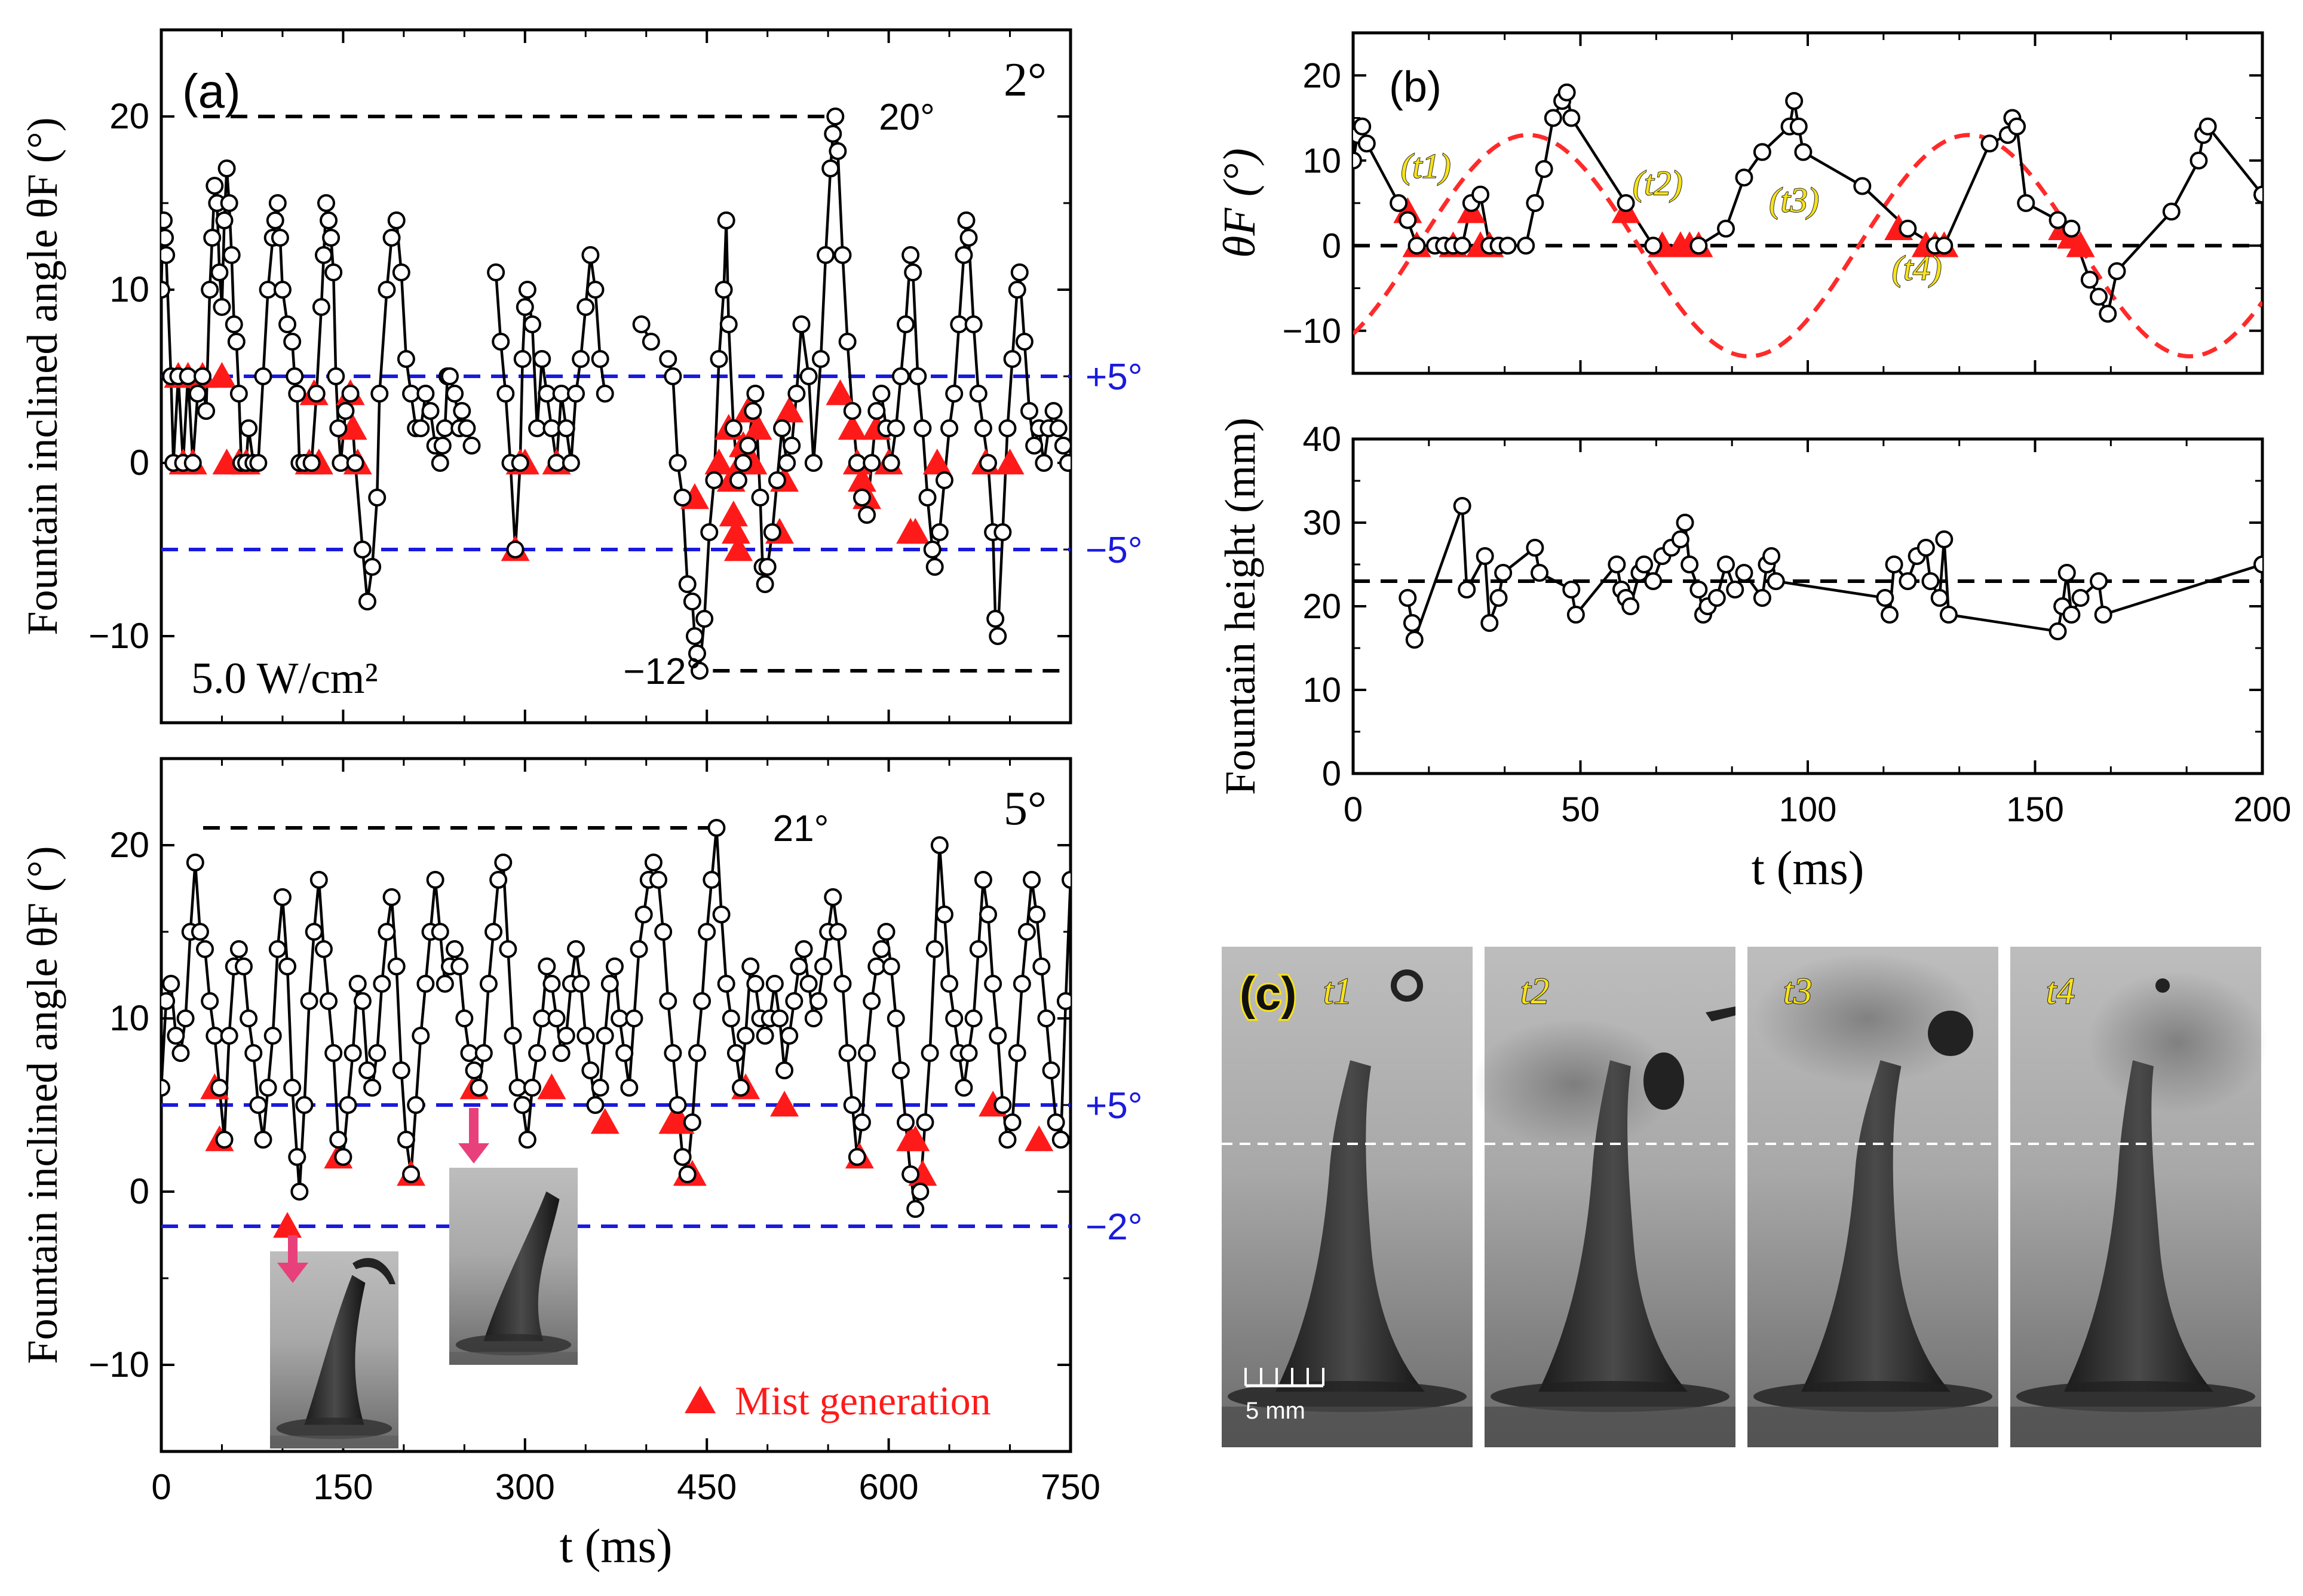 This screenshot has width=2303, height=1596. What do you see at coordinates (292, 1273) in the screenshot?
I see `arrow-head` at bounding box center [292, 1273].